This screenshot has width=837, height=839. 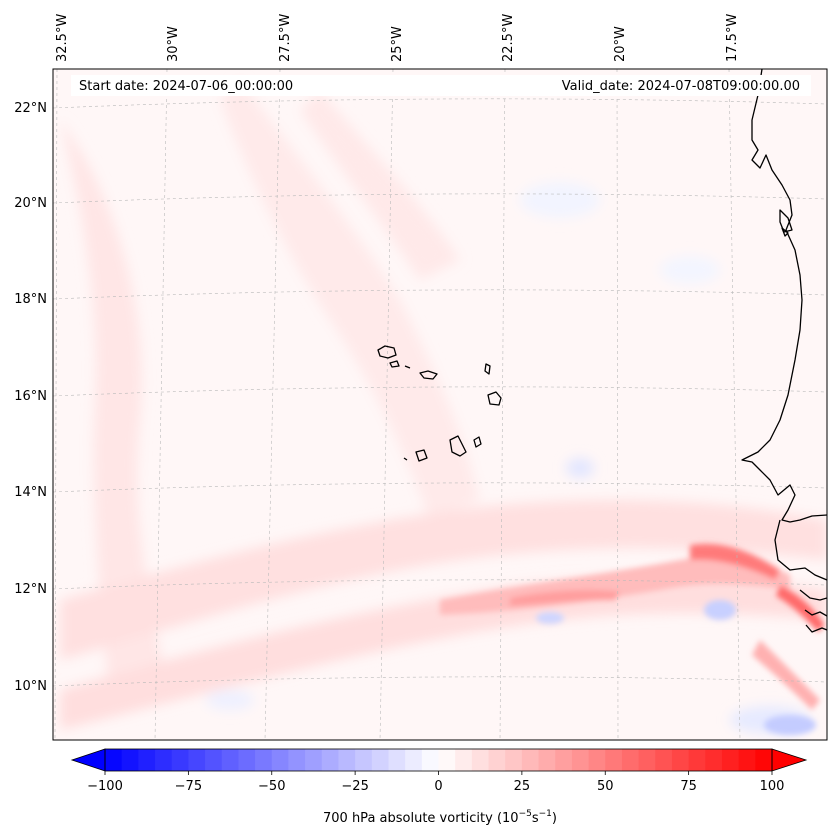 I want to click on colorbar-min-extend, so click(x=88, y=760).